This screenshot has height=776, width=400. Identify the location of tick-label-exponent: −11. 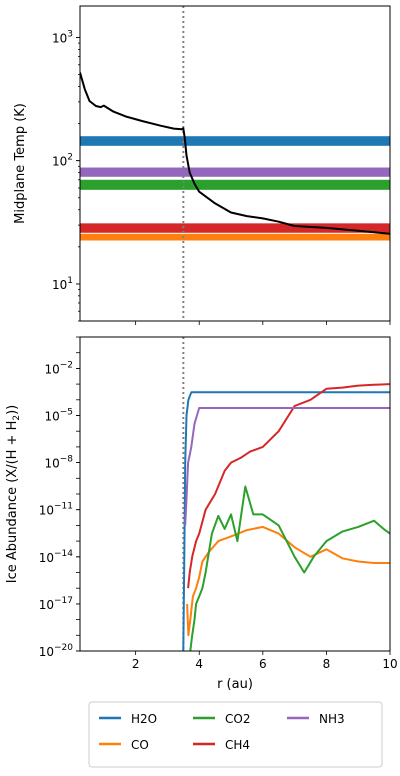
(63, 507).